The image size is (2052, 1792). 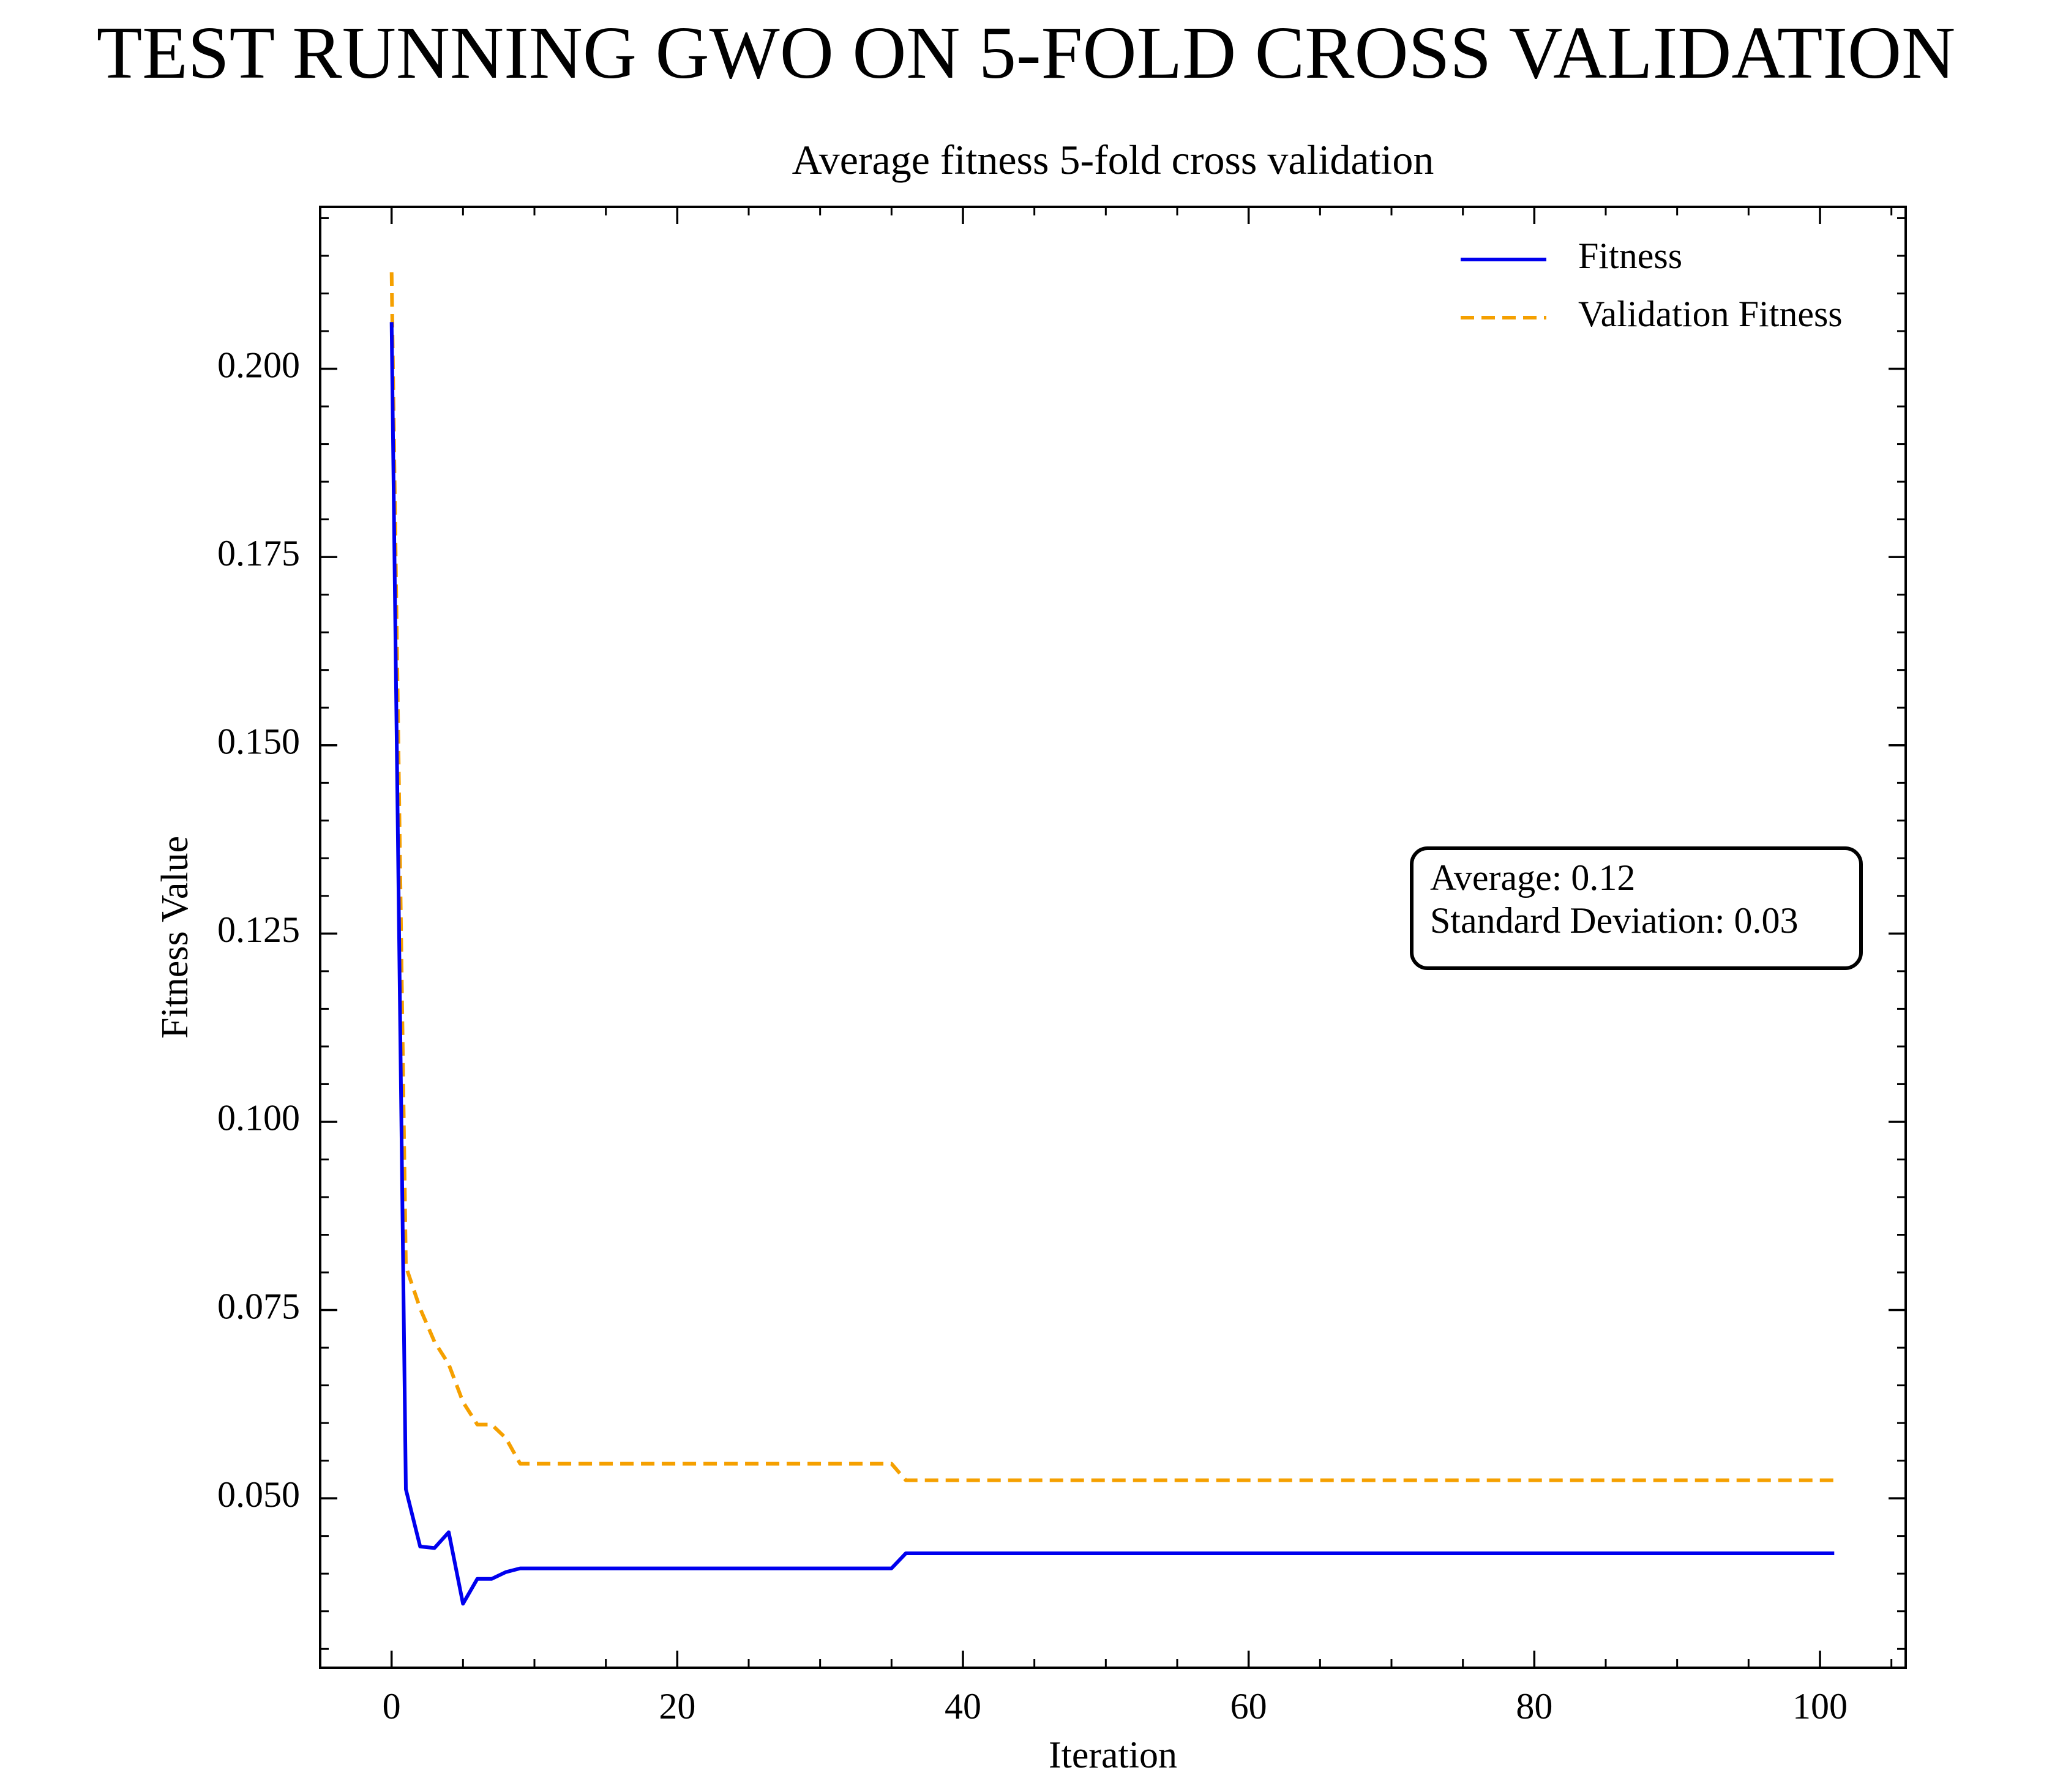 I want to click on y-tick-label: 0.075, so click(x=258, y=1306).